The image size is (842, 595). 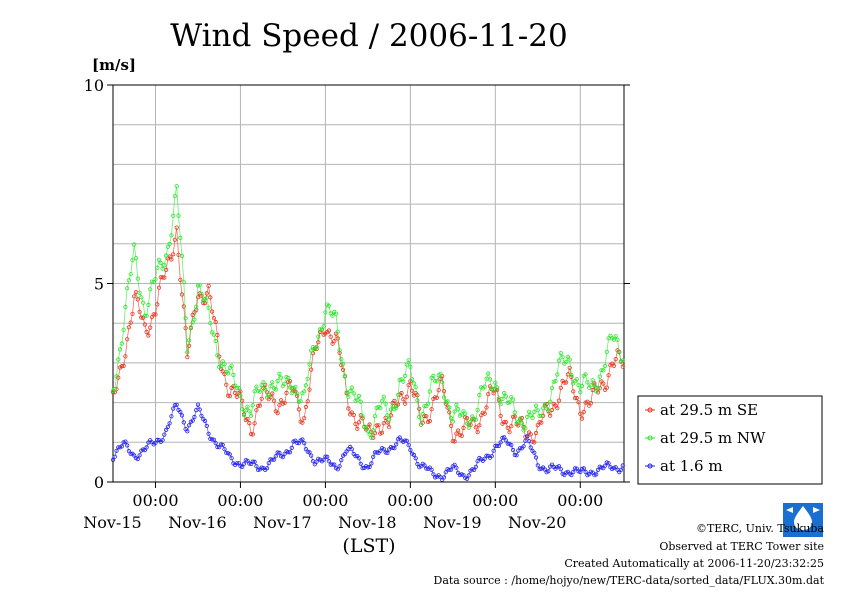 I want to click on terc-logo, so click(x=803, y=520).